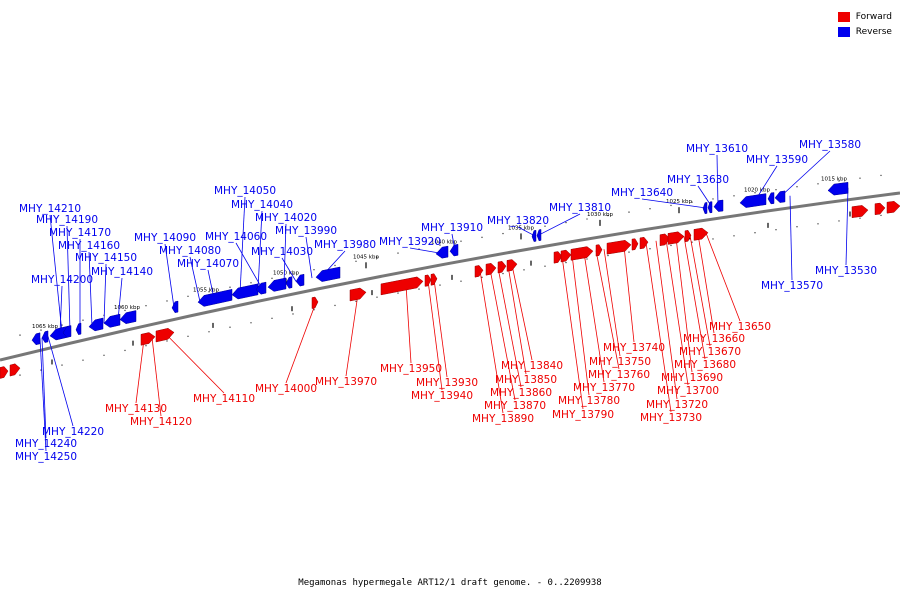  Describe the element at coordinates (864, 31) in the screenshot. I see `legend-reverse: Reverse` at that location.